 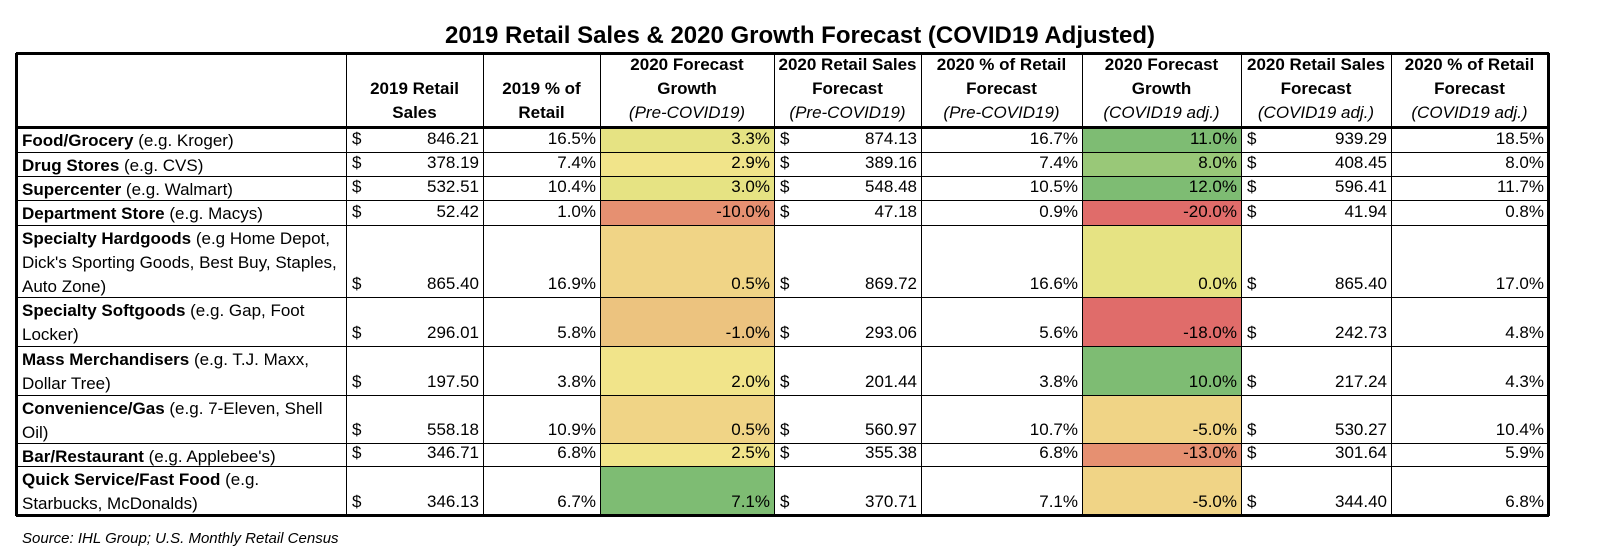 I want to click on row-label: Food/Grocery (e.g. Kroger), so click(x=181, y=139).